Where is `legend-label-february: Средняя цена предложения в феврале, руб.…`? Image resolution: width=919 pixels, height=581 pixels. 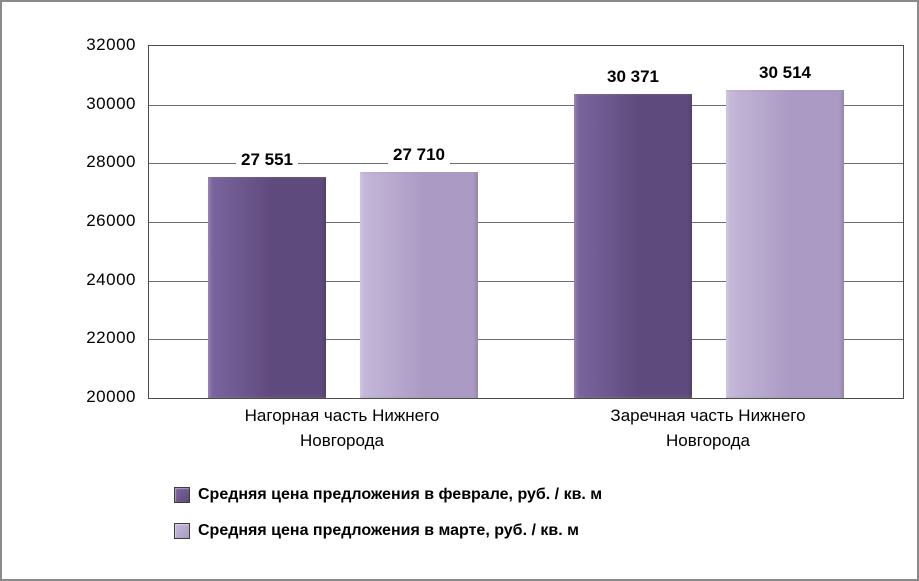
legend-label-february: Средняя цена предложения в феврале, руб.… is located at coordinates (400, 494).